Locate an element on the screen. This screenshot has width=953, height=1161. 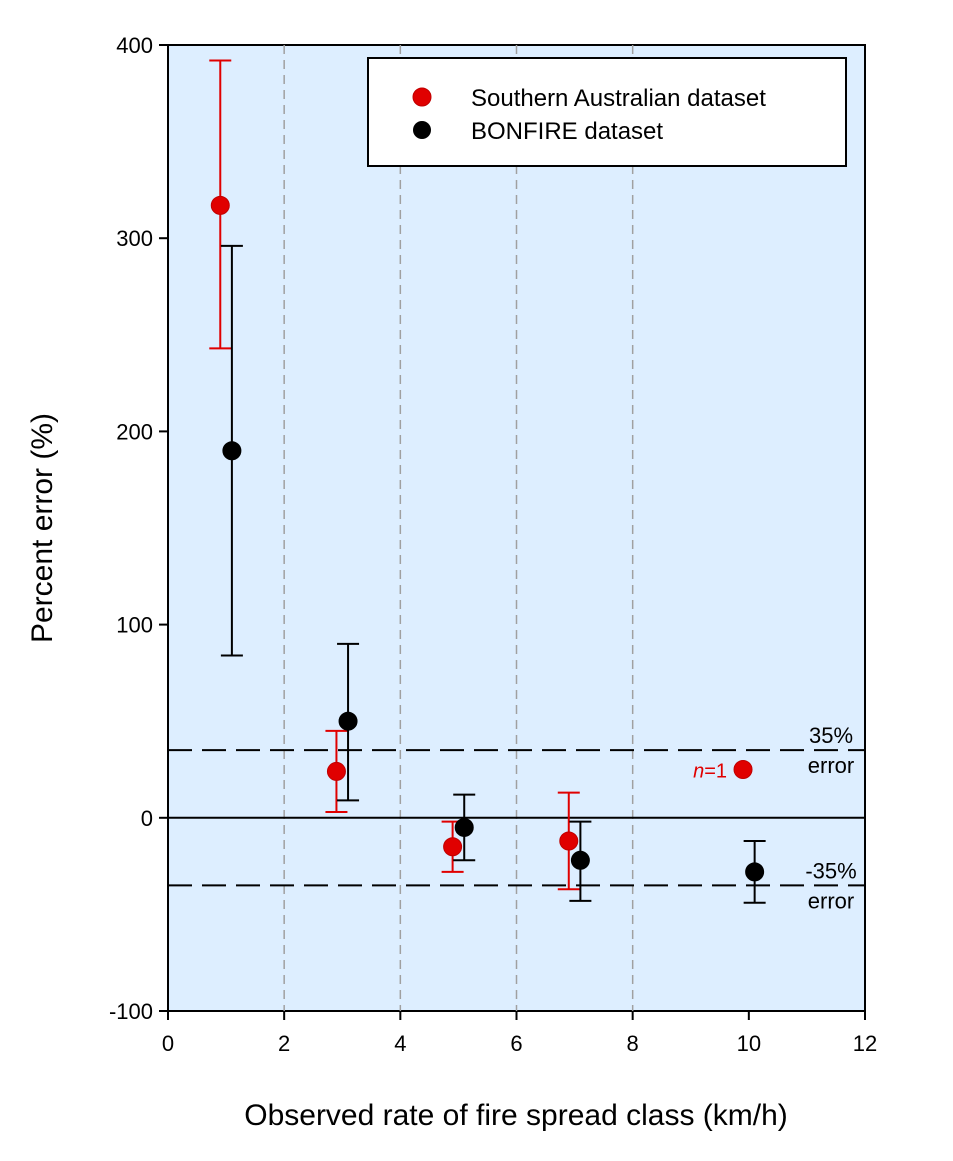
x-tick-label-2: 2 is located at coordinates (284, 1043).